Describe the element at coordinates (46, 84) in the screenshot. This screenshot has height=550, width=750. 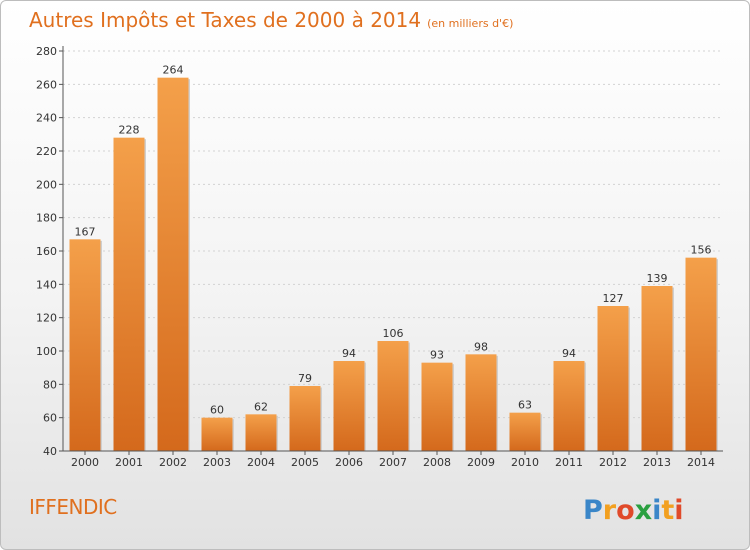
I see `y-tick-label: 260` at that location.